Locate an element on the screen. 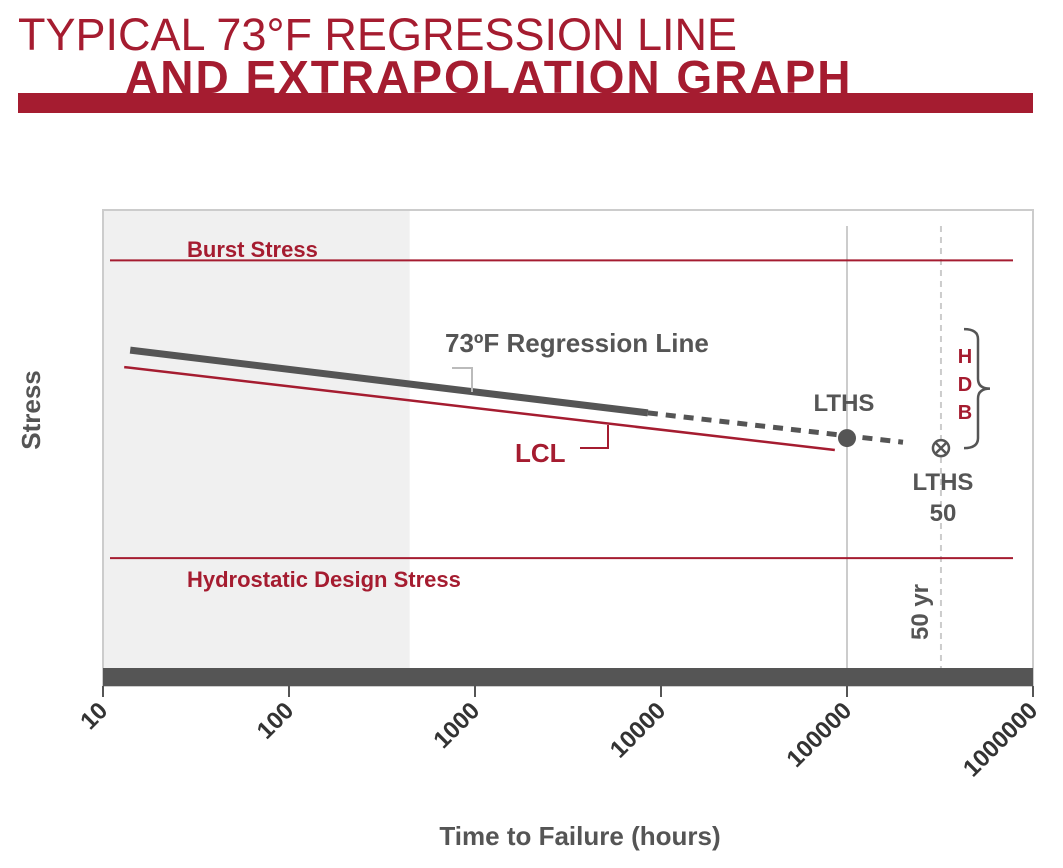  lths-label: LTHS is located at coordinates (844, 403).